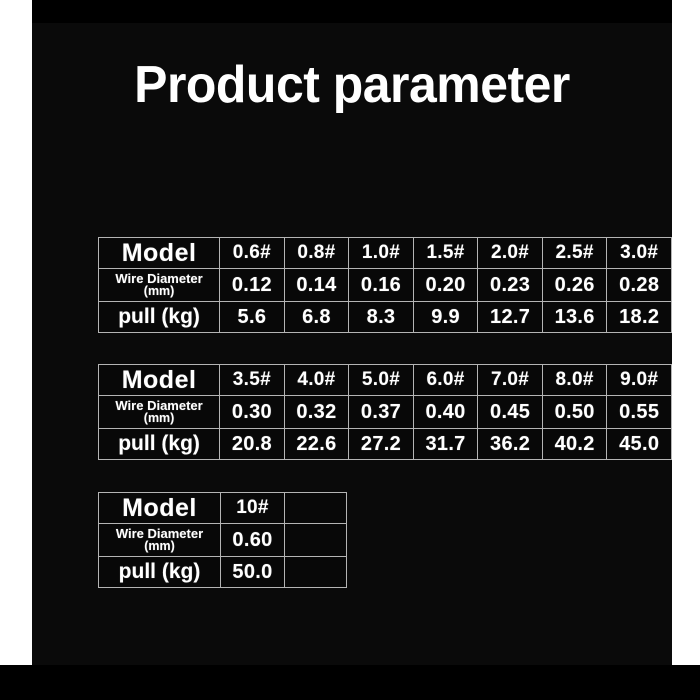 The height and width of the screenshot is (700, 700). Describe the element at coordinates (252, 572) in the screenshot. I see `cell-pull: 50.0` at that location.